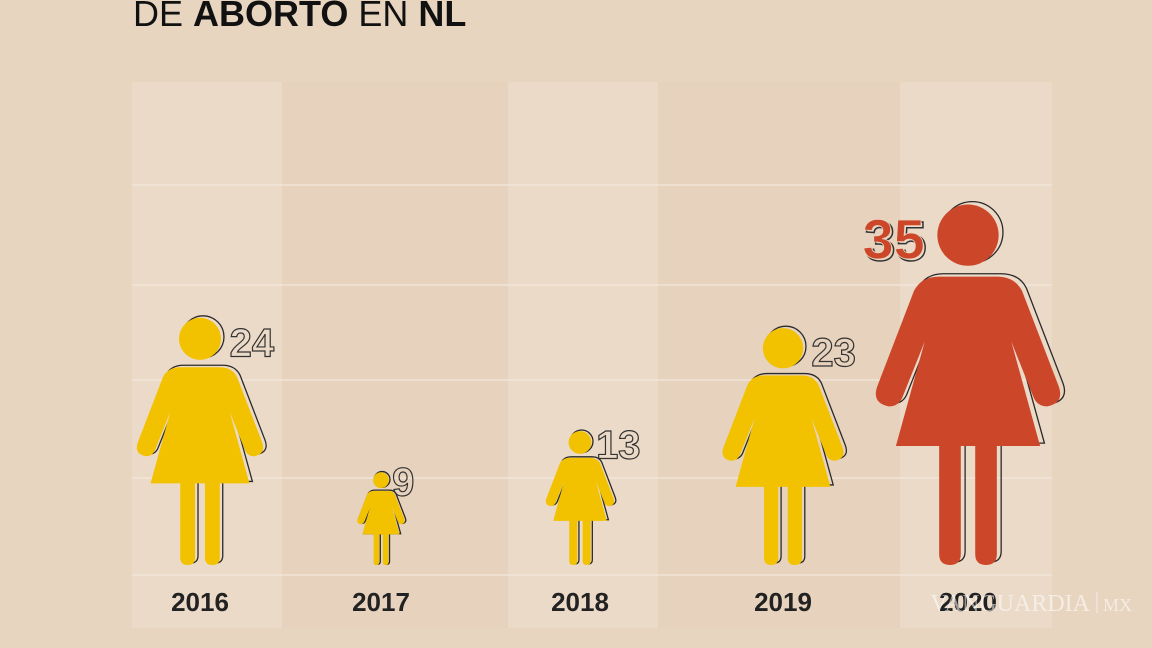 The width and height of the screenshot is (1152, 648). What do you see at coordinates (580, 602) in the screenshot?
I see `x-tick-label: 2018` at bounding box center [580, 602].